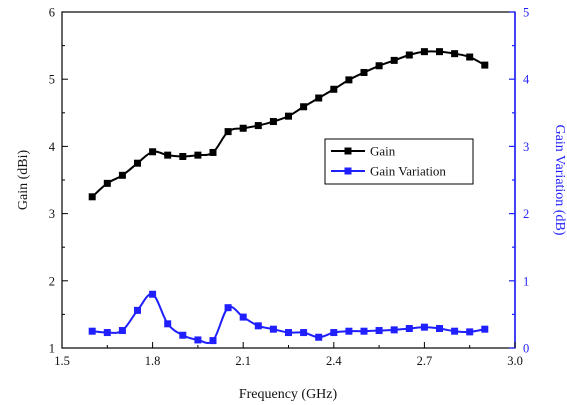 This screenshot has height=405, width=567. Describe the element at coordinates (52, 80) in the screenshot. I see `y-left-tick-label: 5` at that location.